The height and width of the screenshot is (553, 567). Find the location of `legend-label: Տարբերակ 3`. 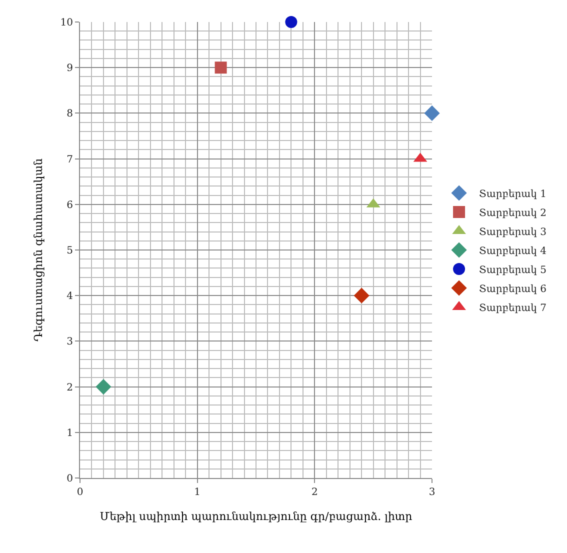

legend-label: Տարբերակ 3 is located at coordinates (512, 232).